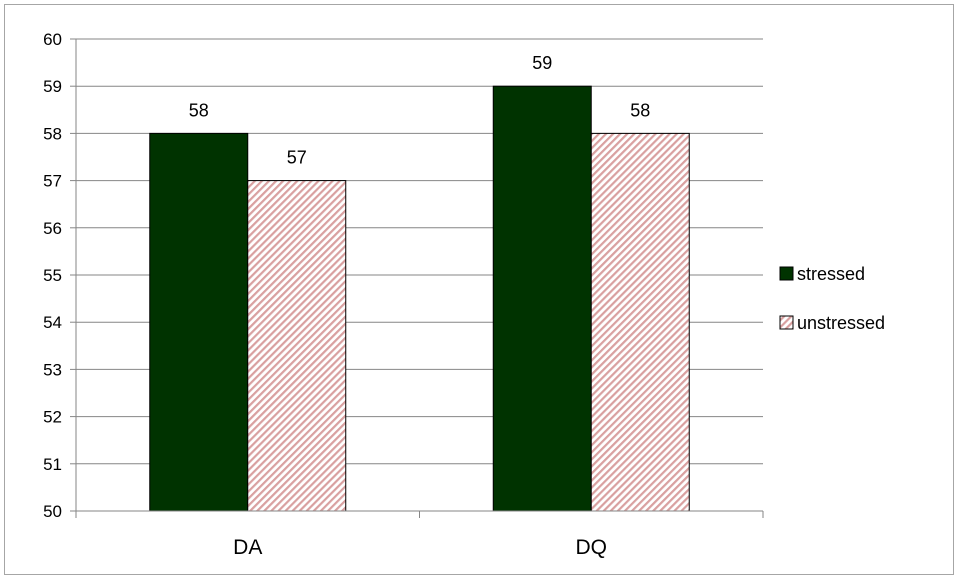  What do you see at coordinates (52, 369) in the screenshot?
I see `y-tick-label-53: 53` at bounding box center [52, 369].